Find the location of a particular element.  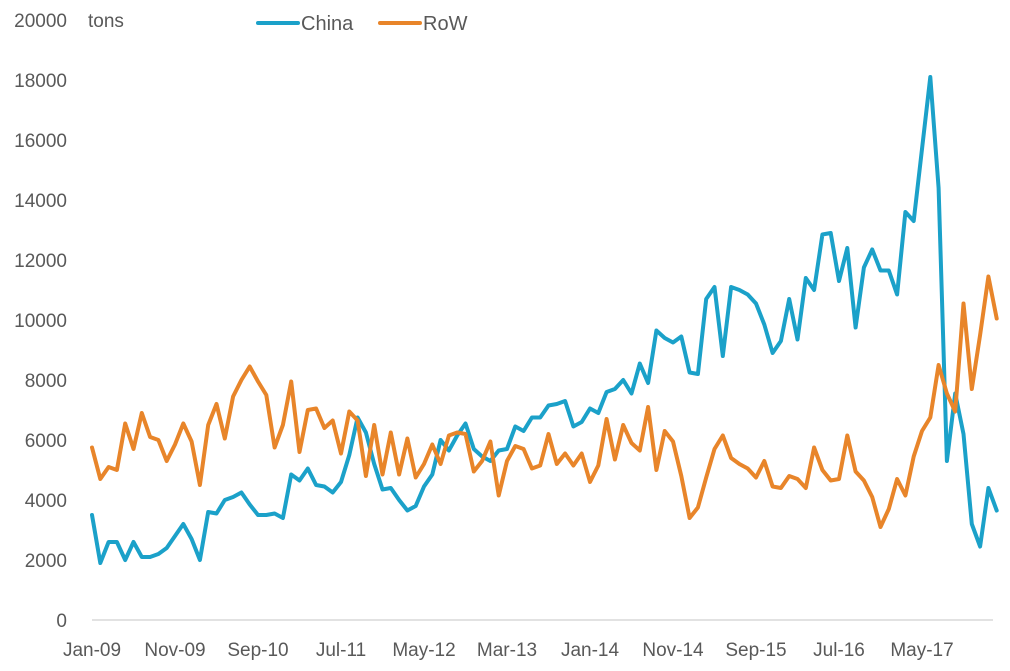

x-tick-label: Jan-09 is located at coordinates (92, 650).